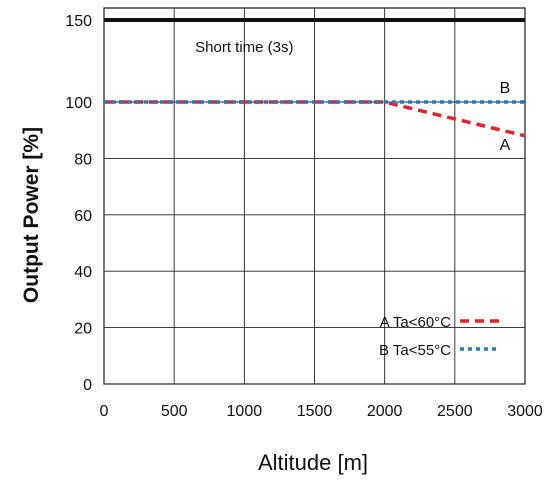 This screenshot has height=482, width=557. Describe the element at coordinates (87, 385) in the screenshot. I see `y-tick-label: 0` at that location.